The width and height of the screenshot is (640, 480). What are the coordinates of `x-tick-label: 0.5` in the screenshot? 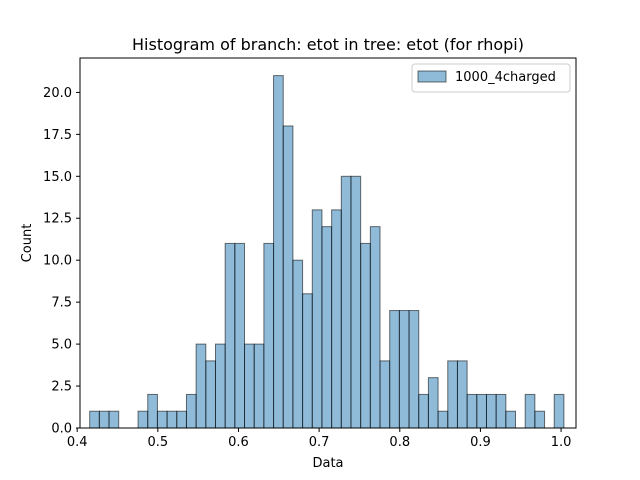 It's located at (157, 442).